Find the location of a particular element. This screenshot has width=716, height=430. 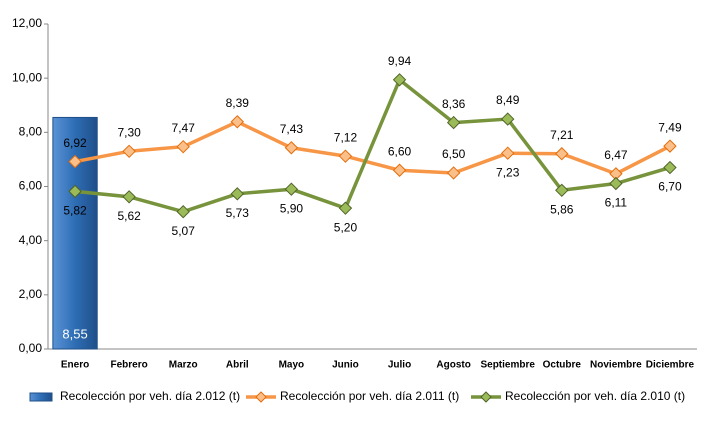

line-value-label: 5,20 is located at coordinates (346, 227).